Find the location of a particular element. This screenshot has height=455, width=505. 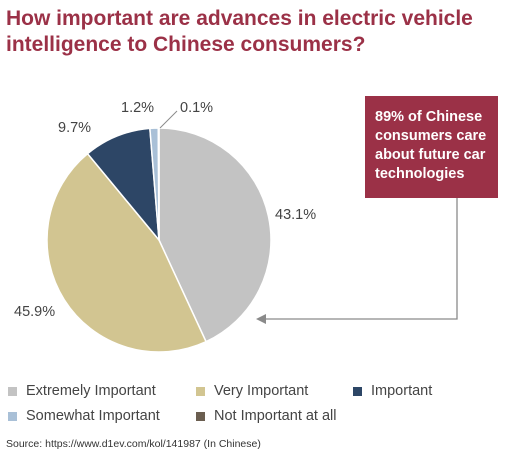

pie-slice-extremely-important is located at coordinates (215, 235).